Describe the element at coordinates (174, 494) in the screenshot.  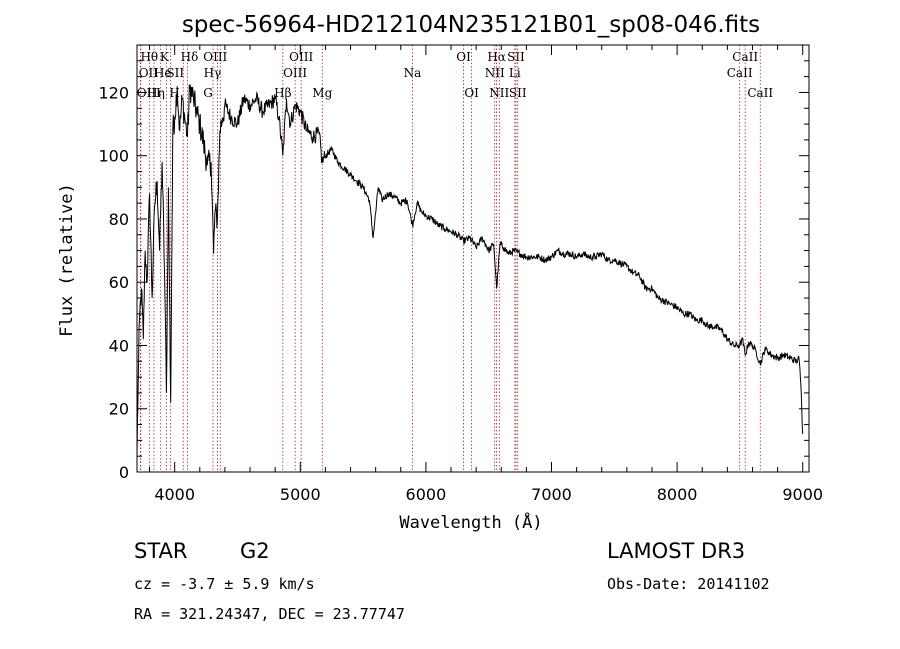
I see `x-tick-label: 4000` at that location.